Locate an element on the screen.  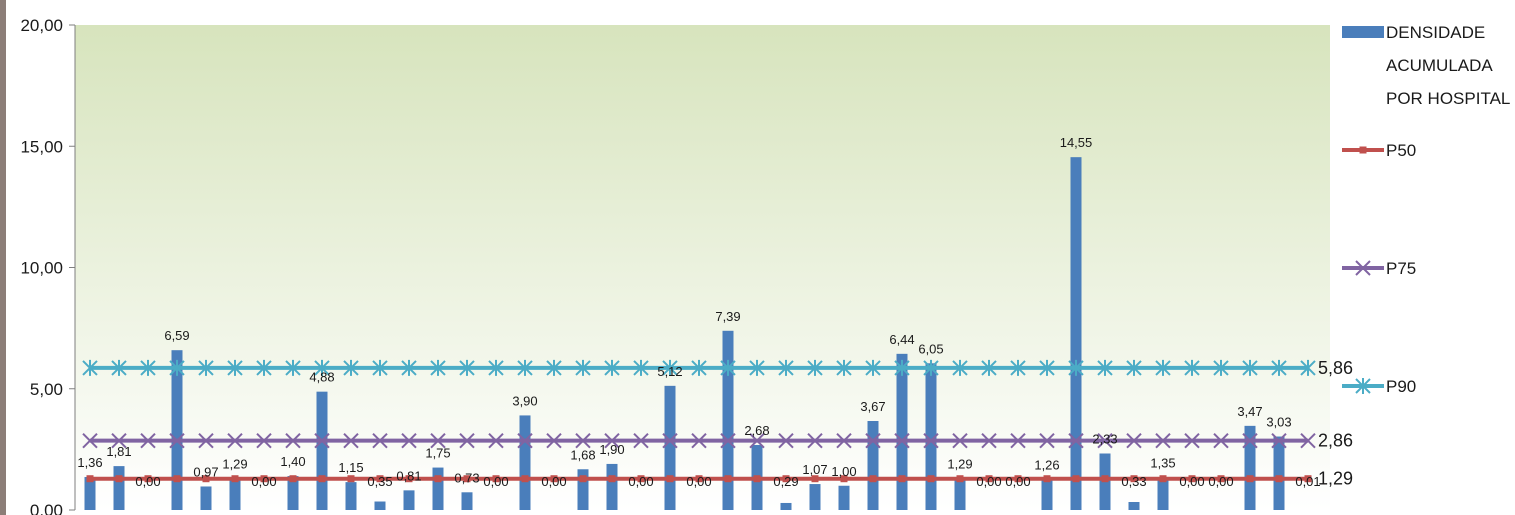
bar-value-label: 0,35 is located at coordinates (379, 481).